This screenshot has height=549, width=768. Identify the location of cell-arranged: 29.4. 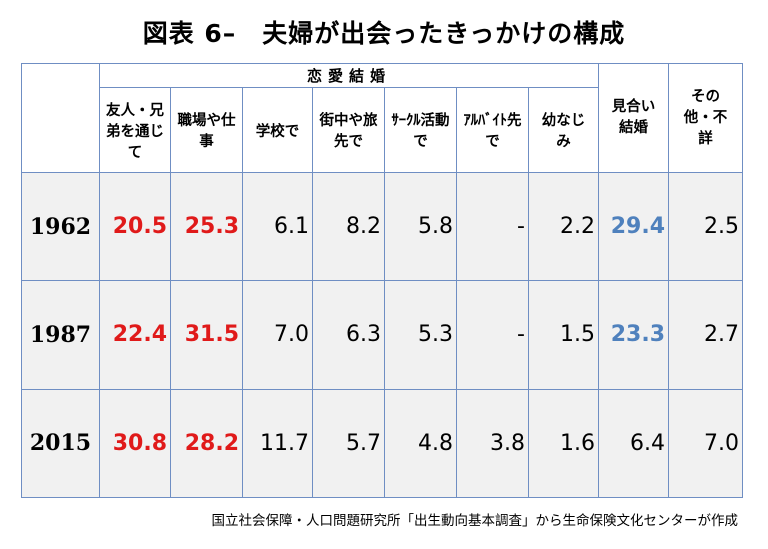
(634, 226).